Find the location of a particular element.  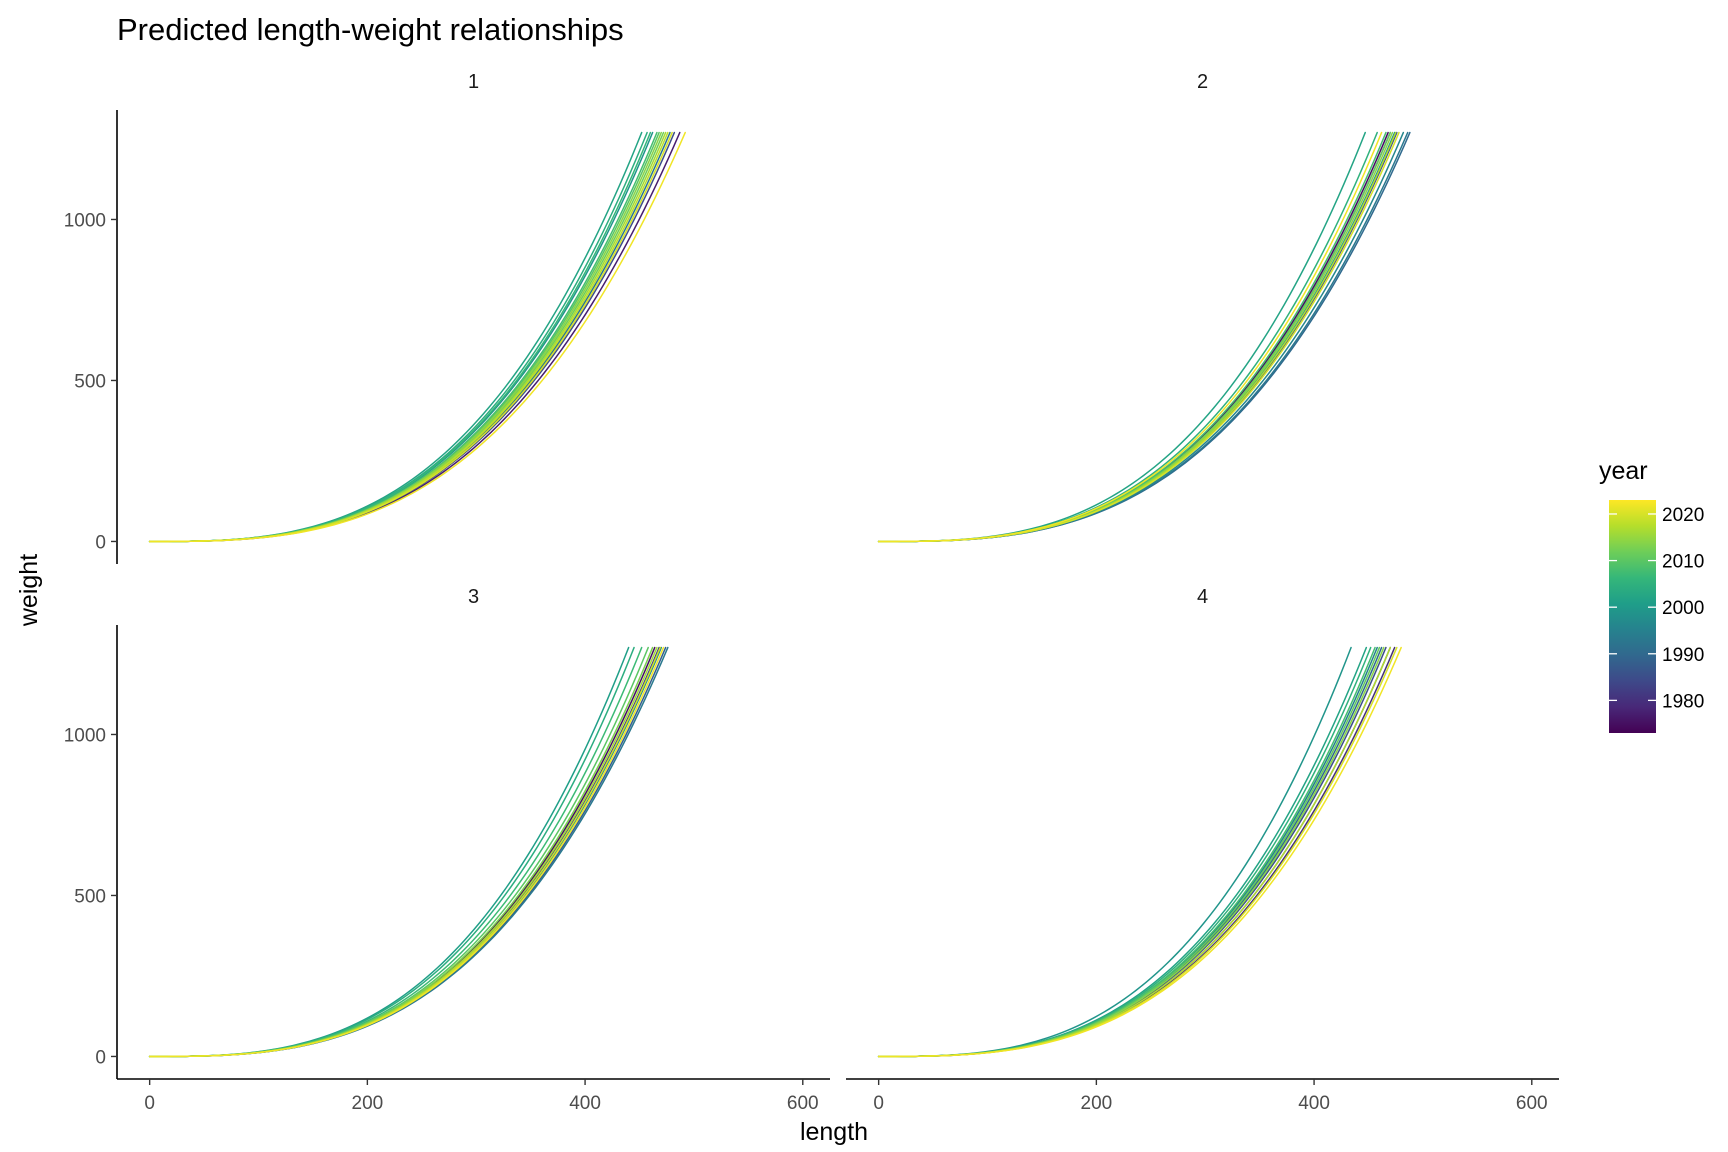

curve-2007 is located at coordinates (395, 852).